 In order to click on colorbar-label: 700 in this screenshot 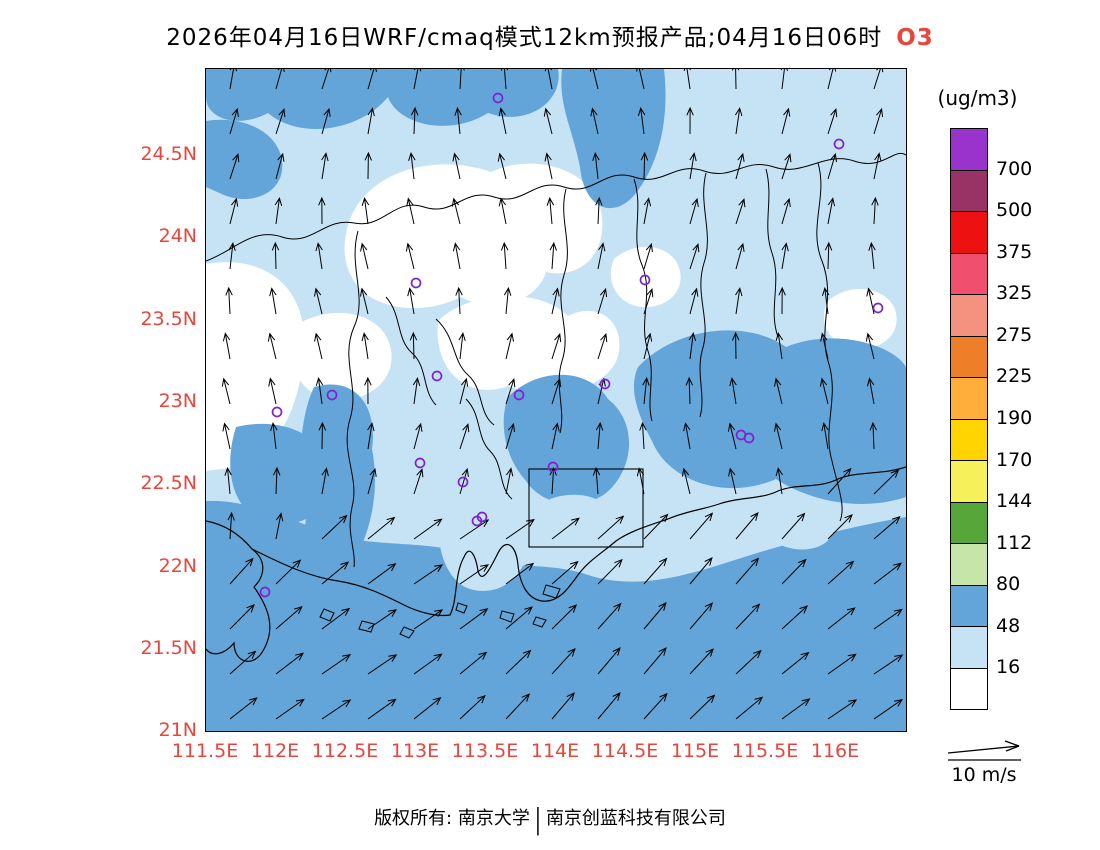, I will do `click(1014, 168)`.